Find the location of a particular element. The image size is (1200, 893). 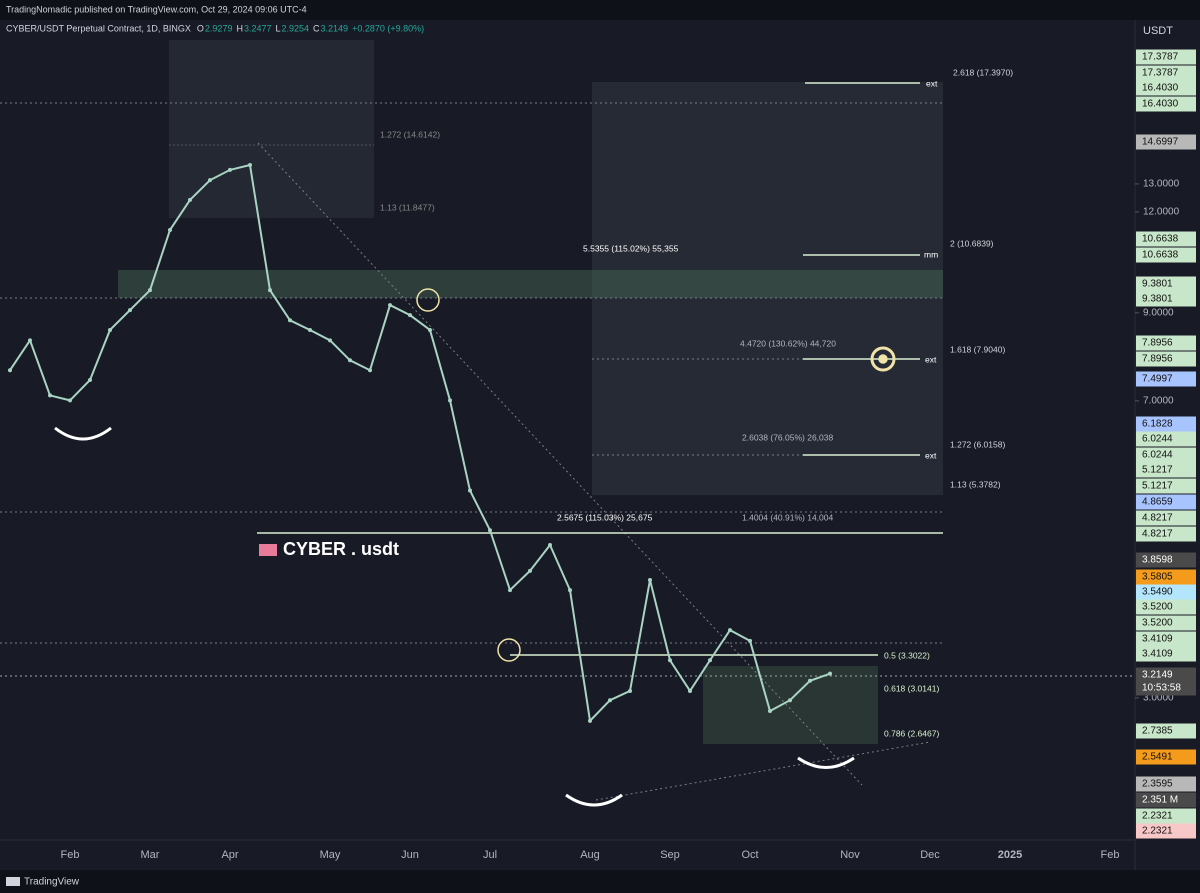

footer: TradingView is located at coordinates (52, 882).